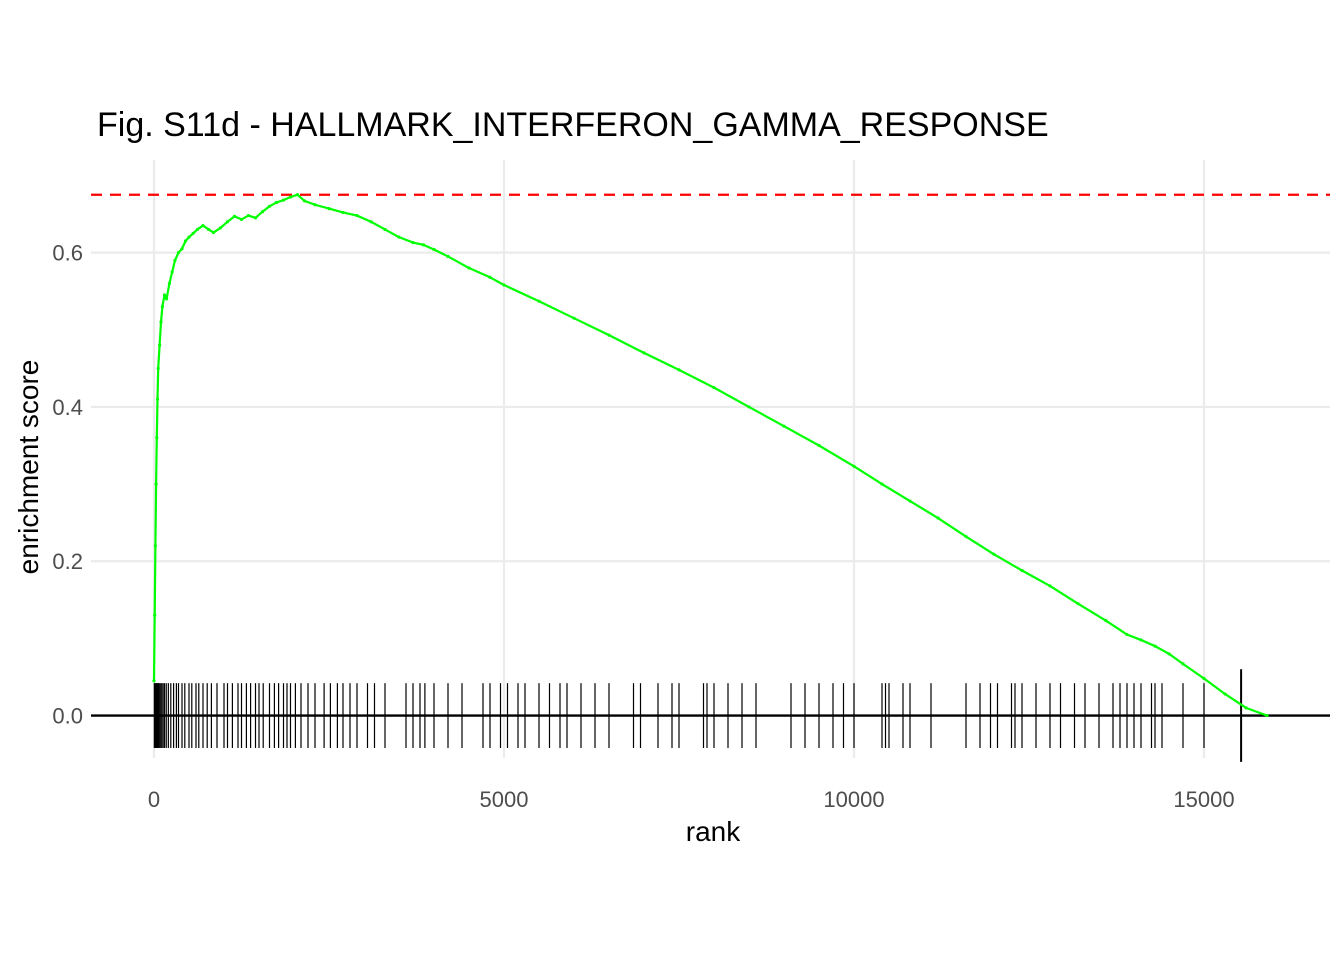  What do you see at coordinates (1203, 799) in the screenshot?
I see `x-tick-label: 15000` at bounding box center [1203, 799].